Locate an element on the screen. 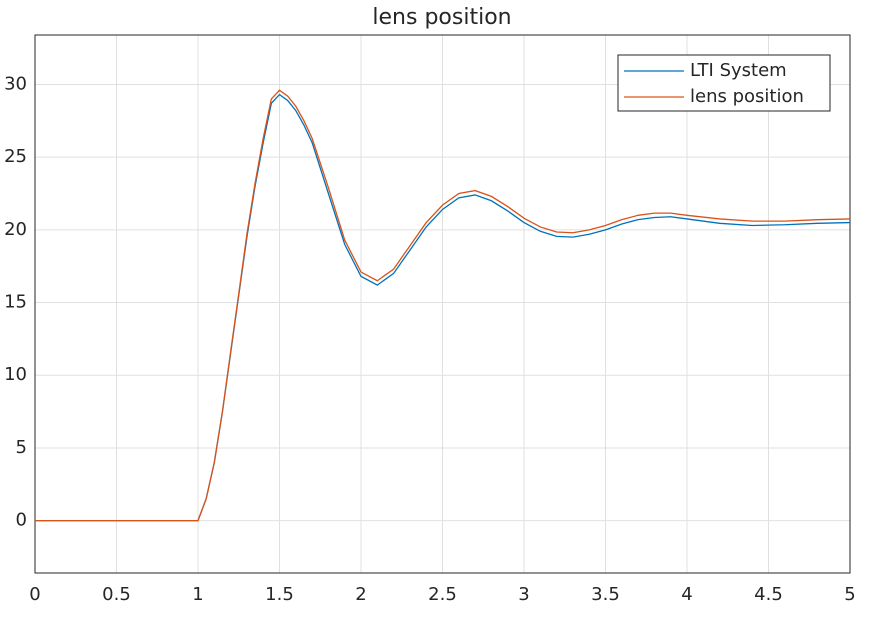 The image size is (875, 620). chart-title: lens position is located at coordinates (441, 17).